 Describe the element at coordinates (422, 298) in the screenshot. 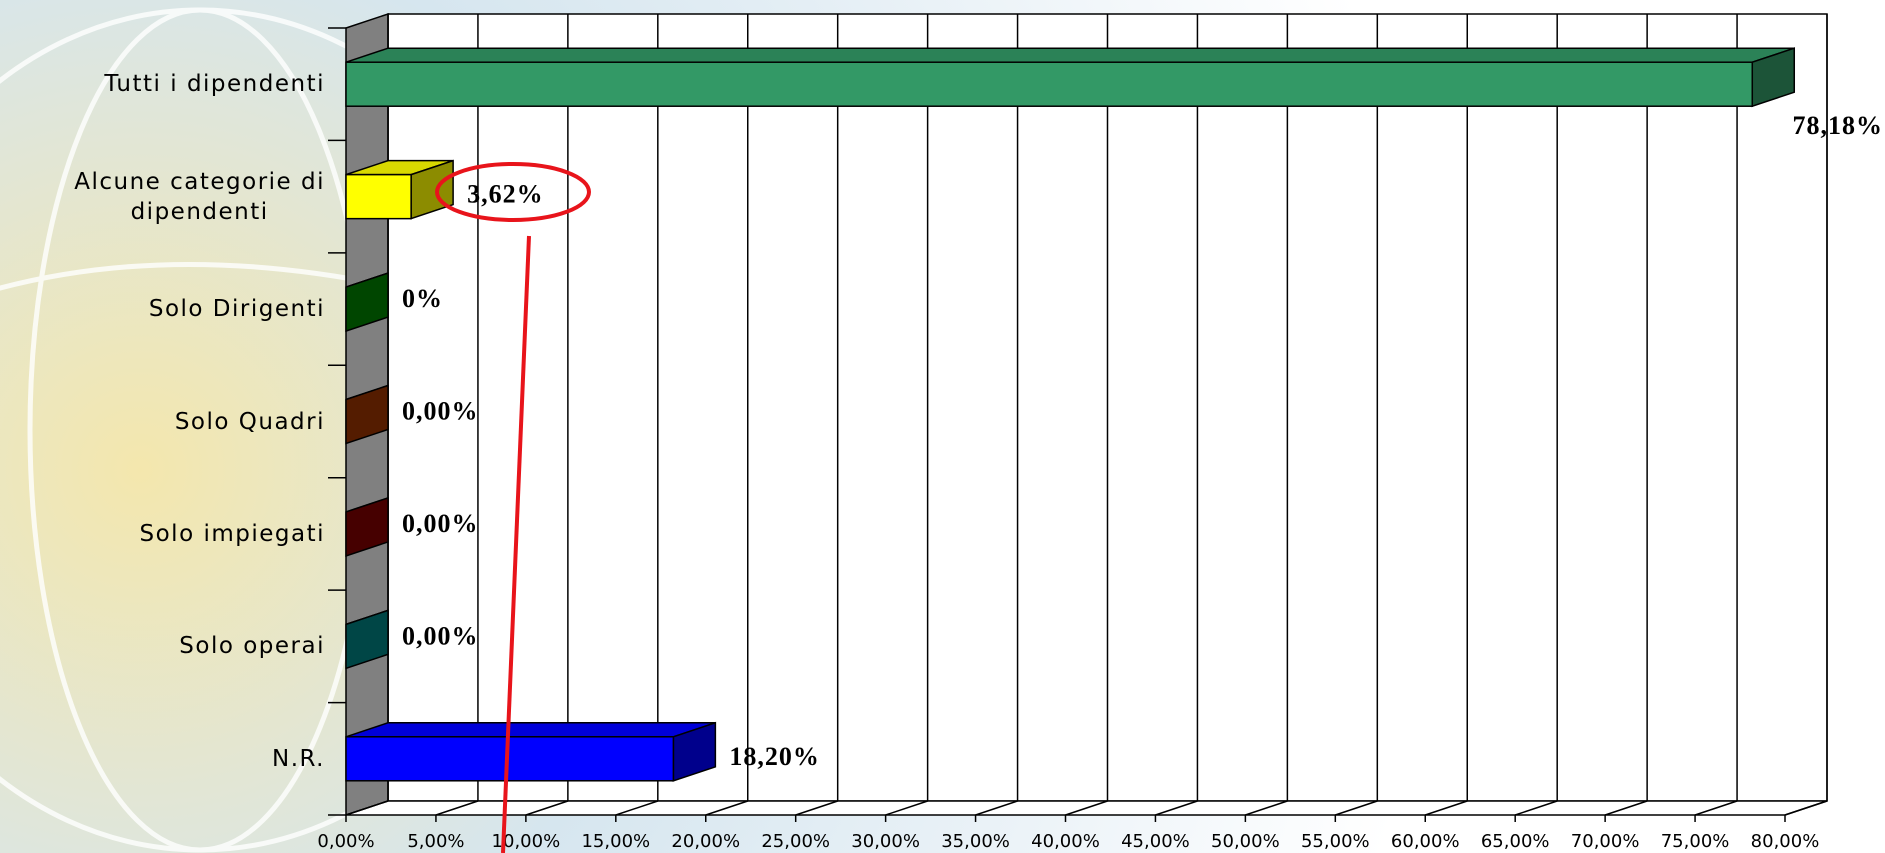

I see `value-label: 0%` at that location.